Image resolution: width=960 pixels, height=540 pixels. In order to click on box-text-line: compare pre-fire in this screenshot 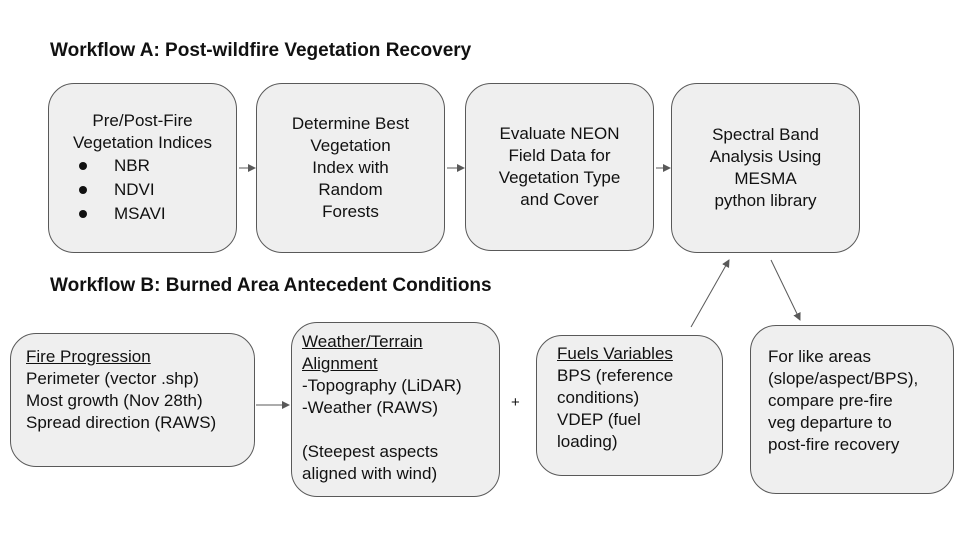, I will do `click(830, 400)`.